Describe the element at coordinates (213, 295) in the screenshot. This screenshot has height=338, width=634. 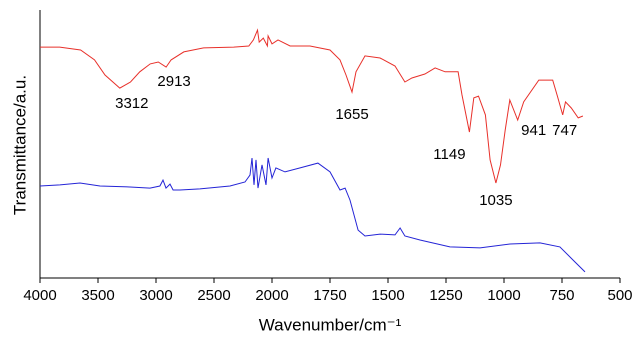
I see `x-tick-label: 2500` at that location.